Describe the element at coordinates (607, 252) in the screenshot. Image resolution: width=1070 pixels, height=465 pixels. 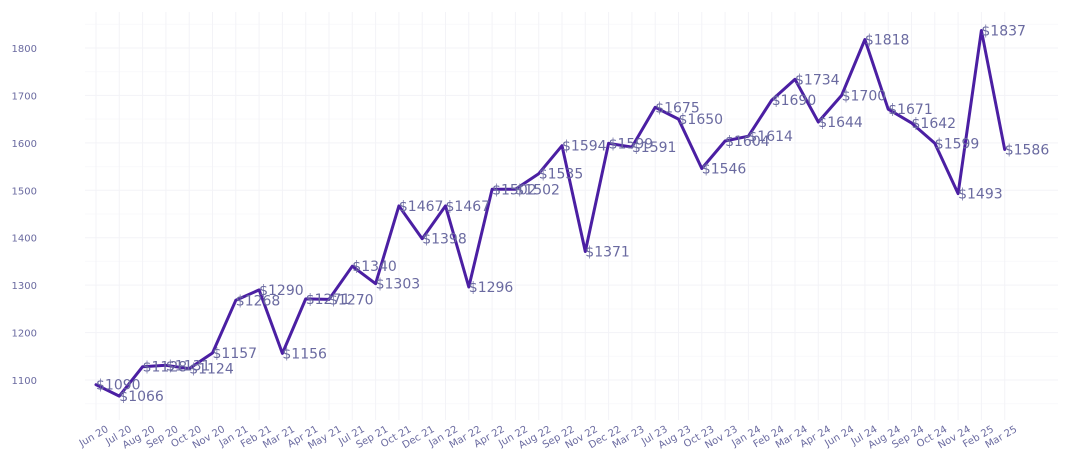
I see `data-label: $1371` at that location.